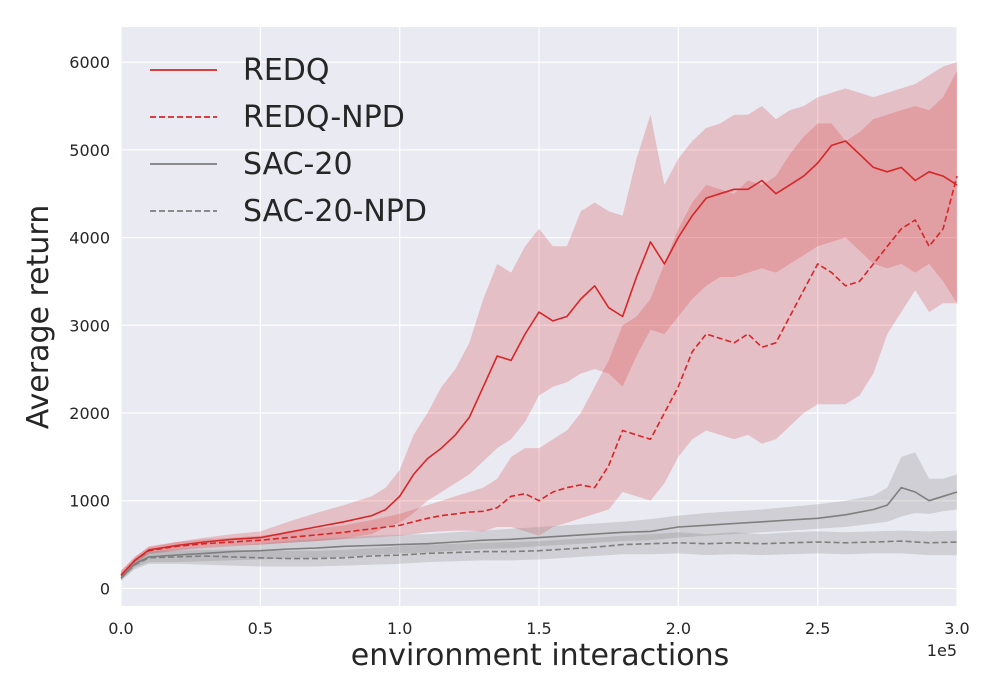  What do you see at coordinates (538, 628) in the screenshot?
I see `x-tick-label: 1.5` at bounding box center [538, 628].